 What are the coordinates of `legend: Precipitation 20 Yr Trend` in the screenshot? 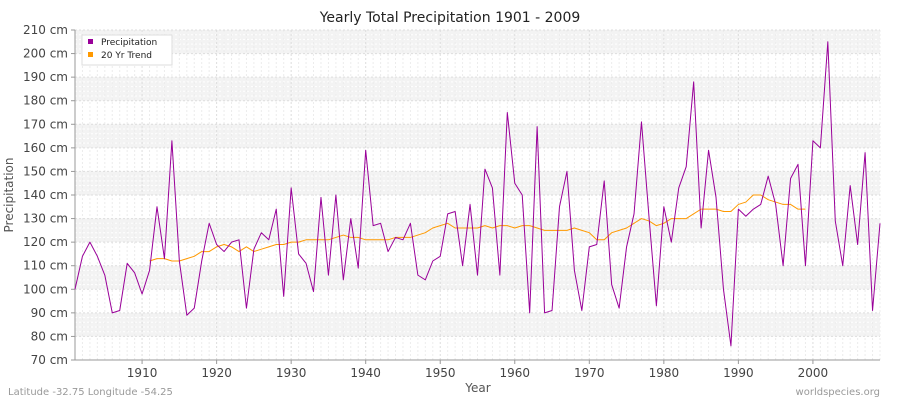 It's located at (127, 50).